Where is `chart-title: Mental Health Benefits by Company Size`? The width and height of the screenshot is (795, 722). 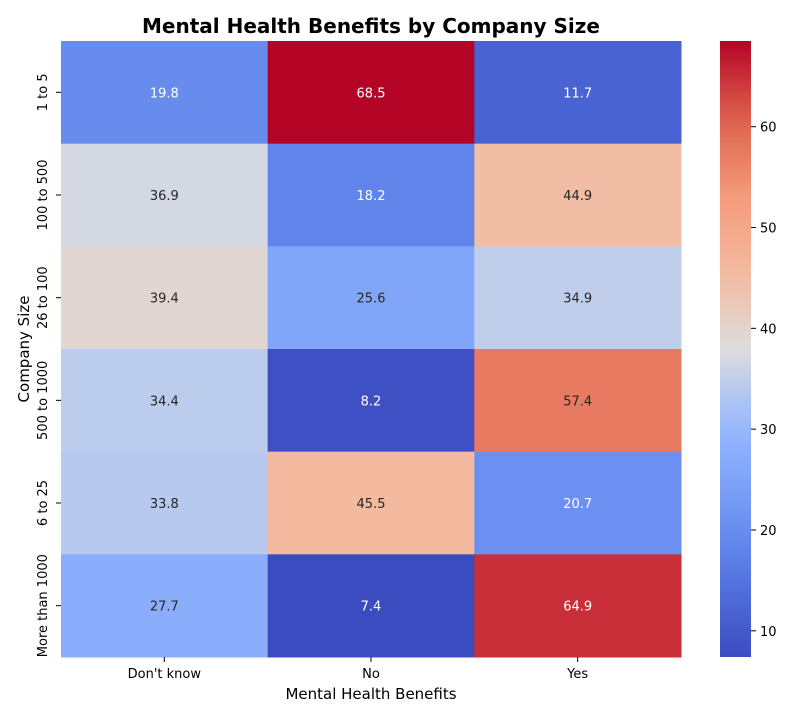 chart-title: Mental Health Benefits by Company Size is located at coordinates (371, 26).